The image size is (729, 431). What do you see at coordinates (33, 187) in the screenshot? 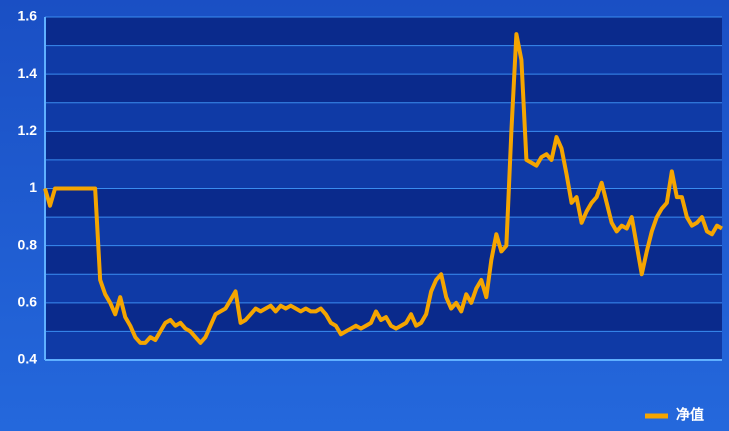
I see `y-tick-label: 1` at bounding box center [33, 187].